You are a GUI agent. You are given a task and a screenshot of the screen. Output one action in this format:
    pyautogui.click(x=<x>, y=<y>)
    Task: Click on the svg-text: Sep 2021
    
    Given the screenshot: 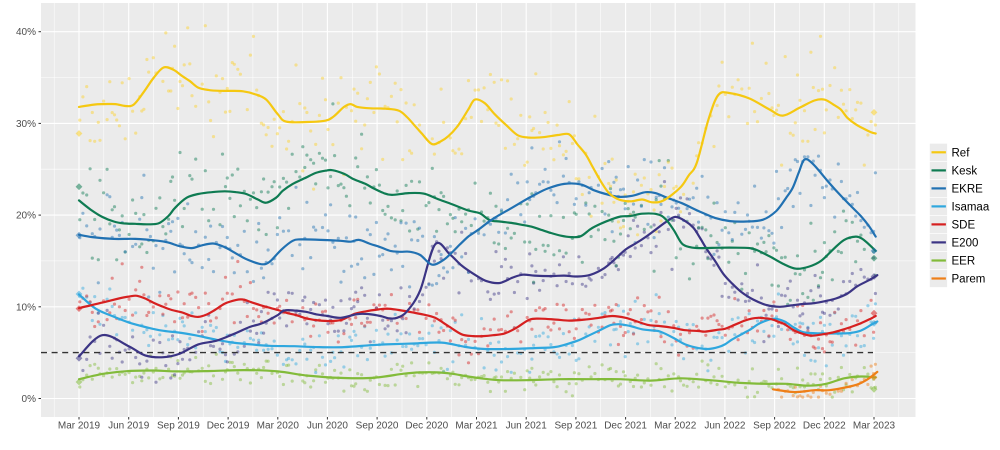 What is the action you would take?
    pyautogui.click(x=575, y=426)
    